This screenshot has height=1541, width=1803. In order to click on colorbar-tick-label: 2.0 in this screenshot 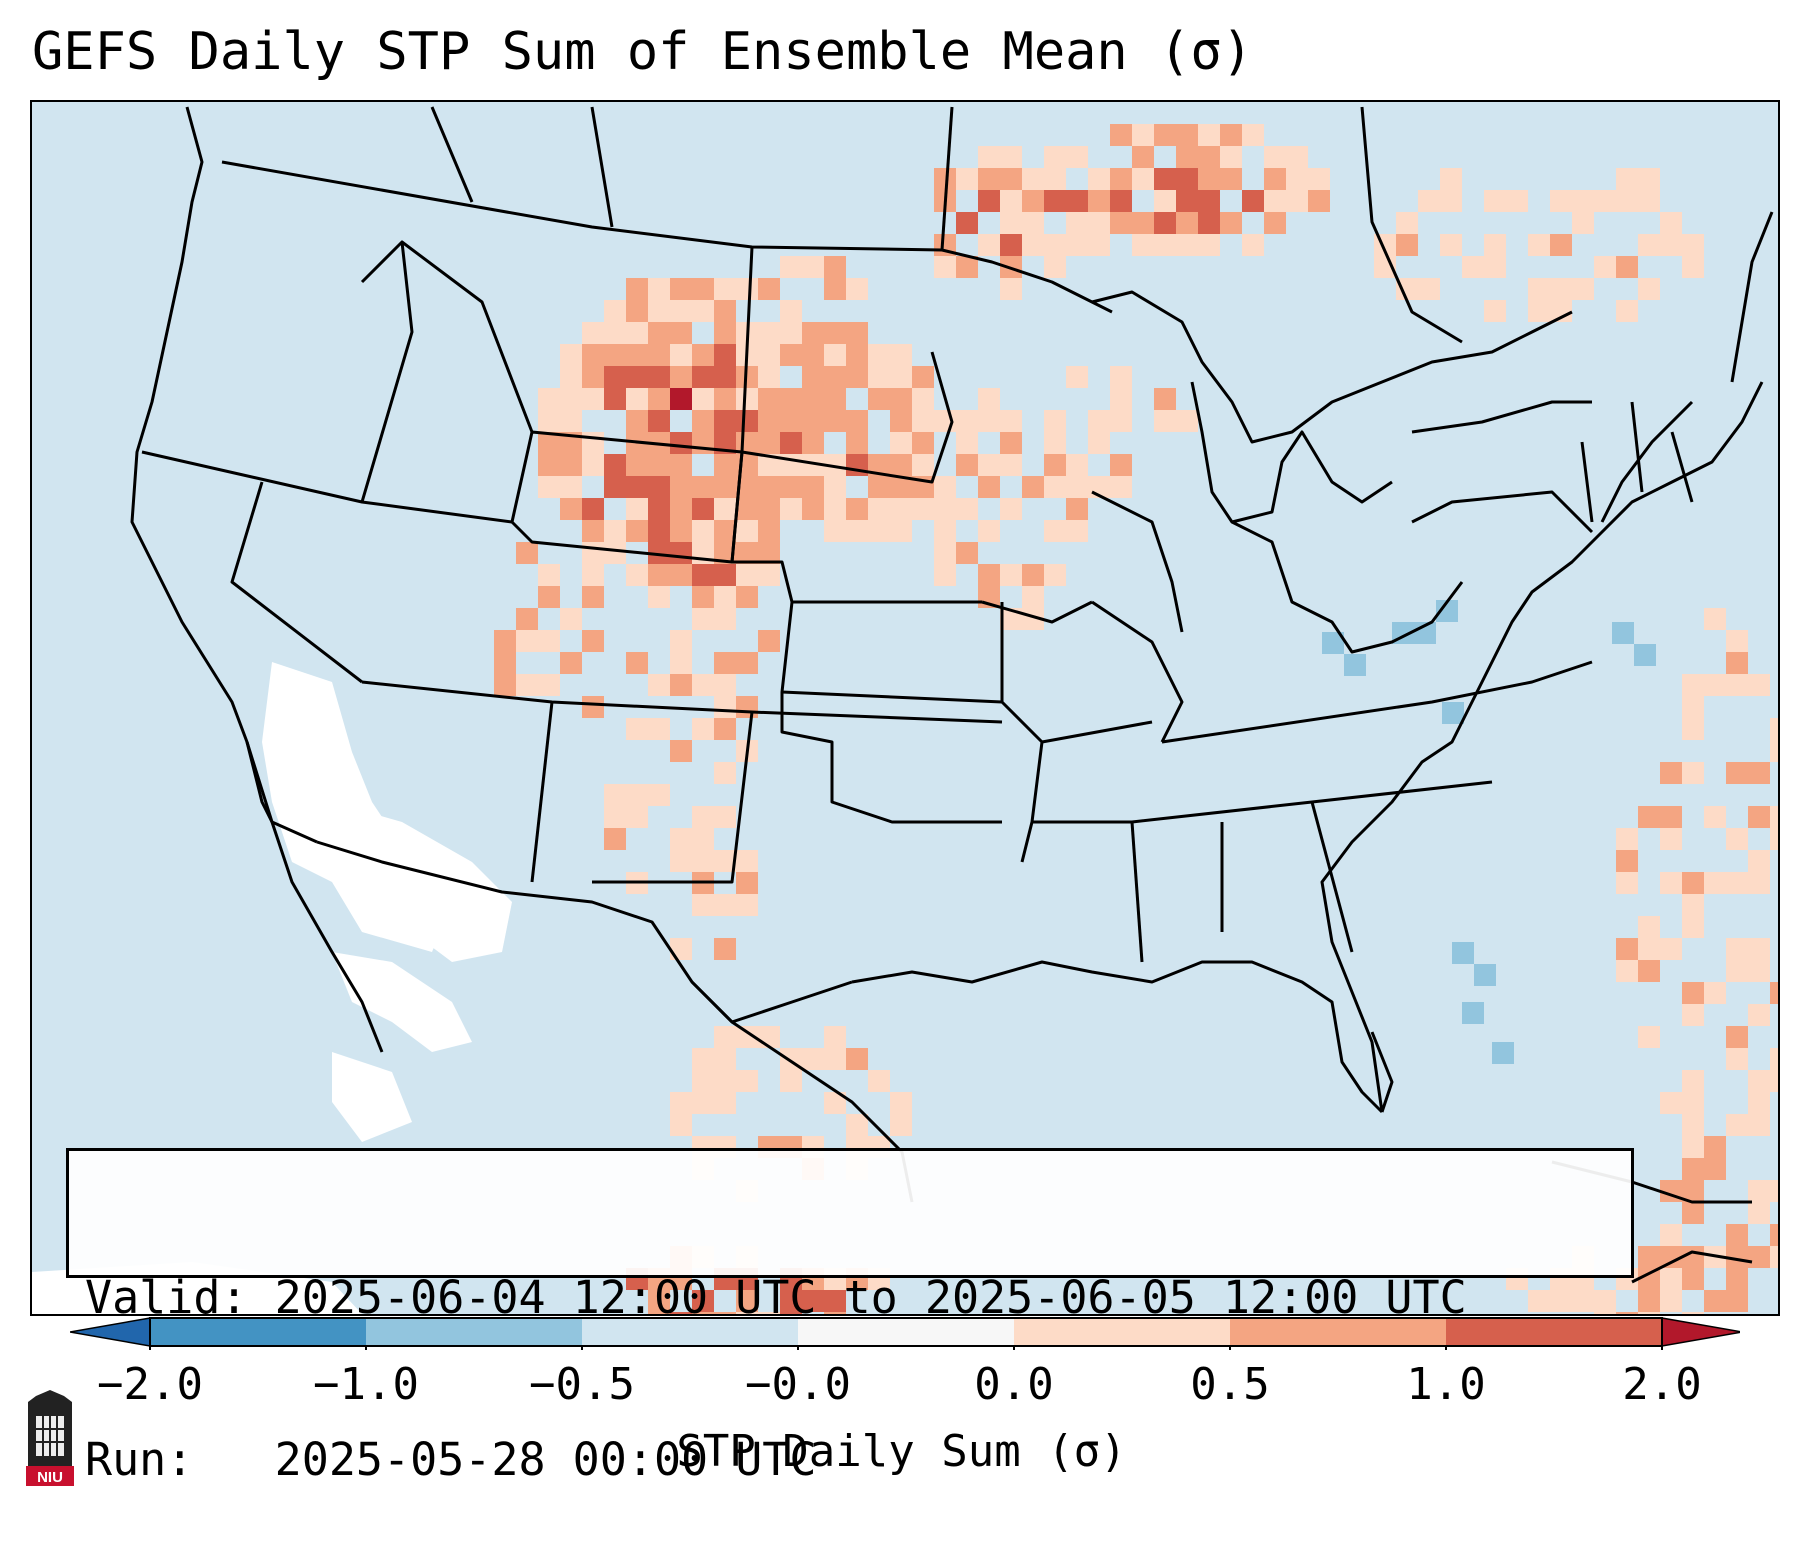, I will do `click(1662, 1384)`.